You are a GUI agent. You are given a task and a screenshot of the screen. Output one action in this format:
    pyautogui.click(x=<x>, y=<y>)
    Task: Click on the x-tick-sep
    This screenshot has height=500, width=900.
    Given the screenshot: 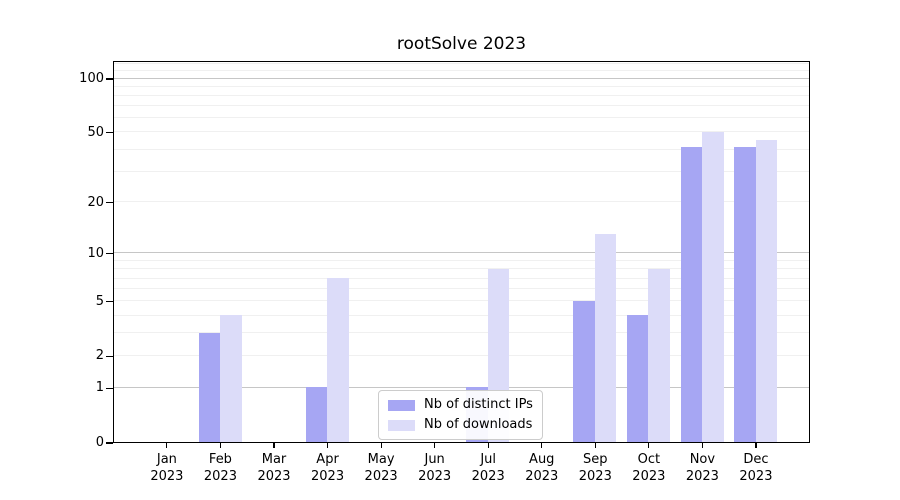 What is the action you would take?
    pyautogui.click(x=595, y=445)
    